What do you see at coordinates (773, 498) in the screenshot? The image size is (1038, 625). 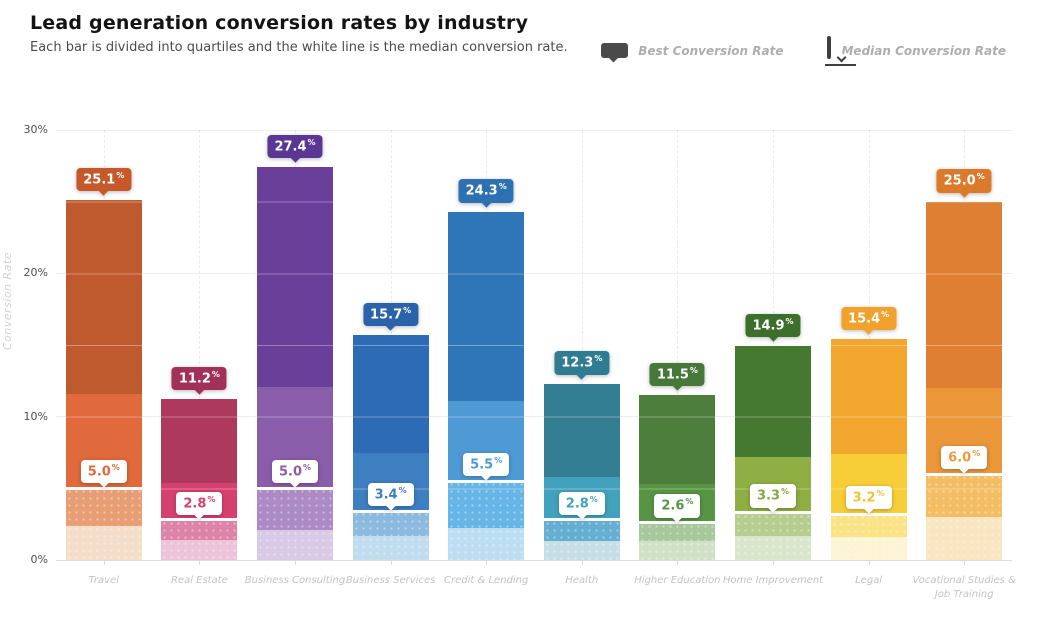 I see `median-label-home-improvement: 3.3%` at bounding box center [773, 498].